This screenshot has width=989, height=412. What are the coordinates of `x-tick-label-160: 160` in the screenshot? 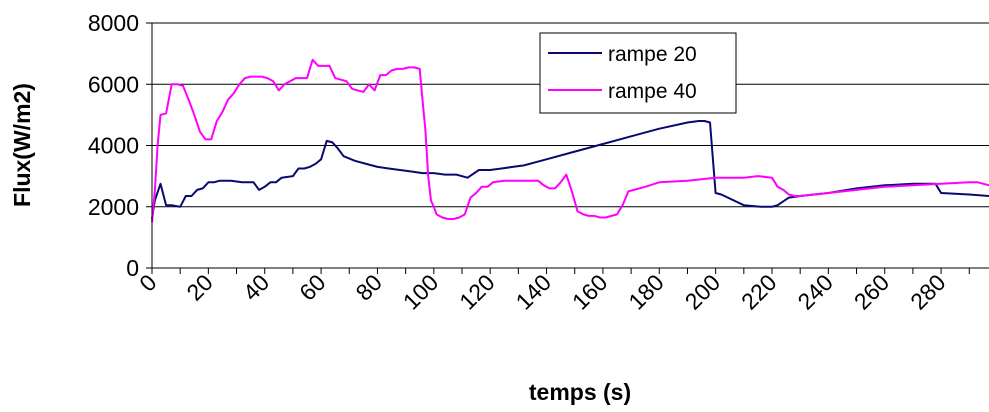 It's located at (590, 292).